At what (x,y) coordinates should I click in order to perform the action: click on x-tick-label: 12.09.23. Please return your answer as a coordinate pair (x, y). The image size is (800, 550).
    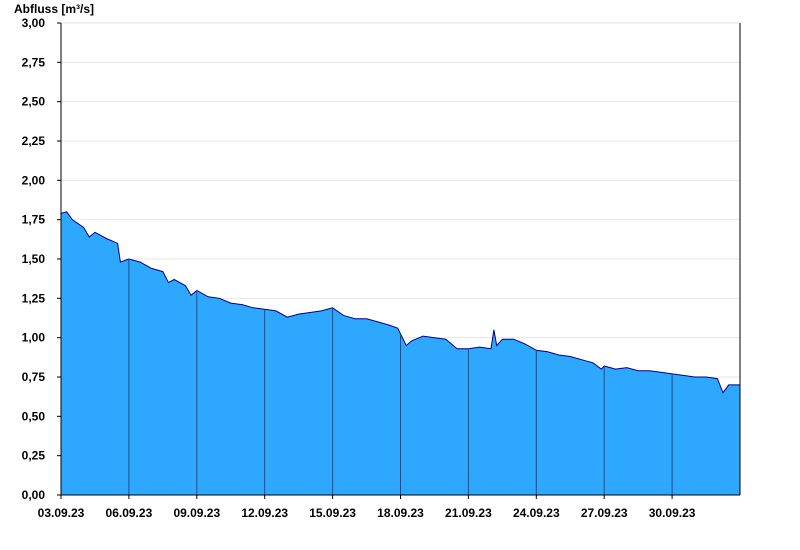
    Looking at the image, I should click on (264, 513).